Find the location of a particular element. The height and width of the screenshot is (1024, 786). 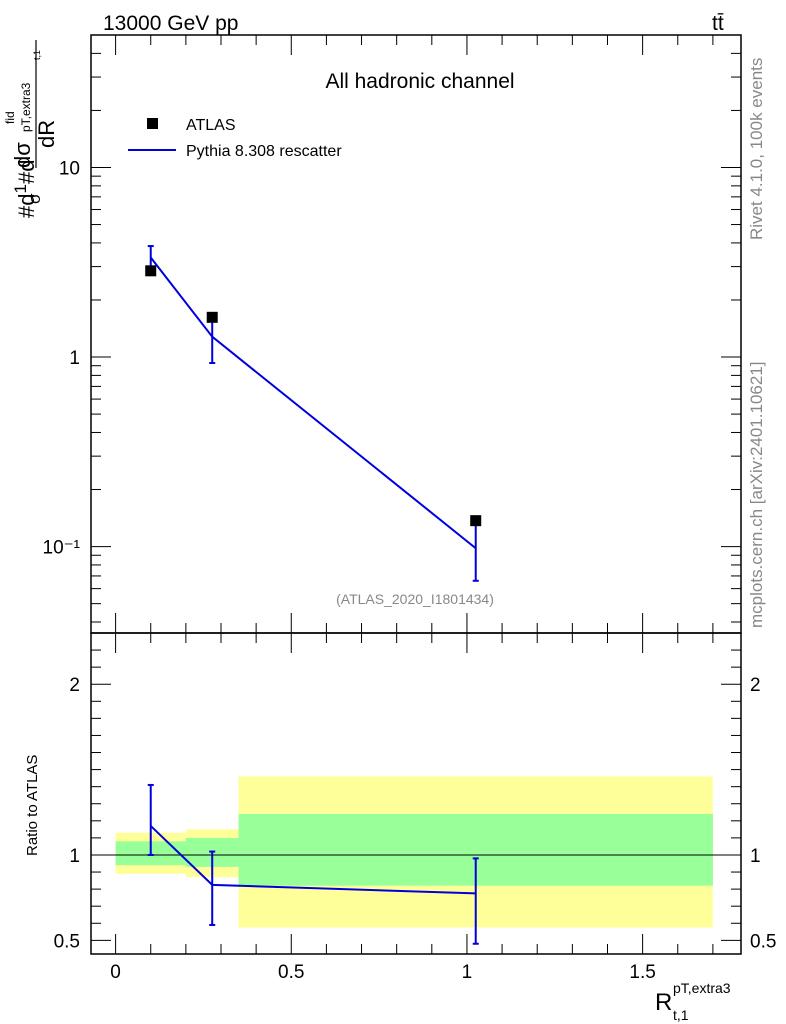

y-label-dR: dR is located at coordinates (46, 134).